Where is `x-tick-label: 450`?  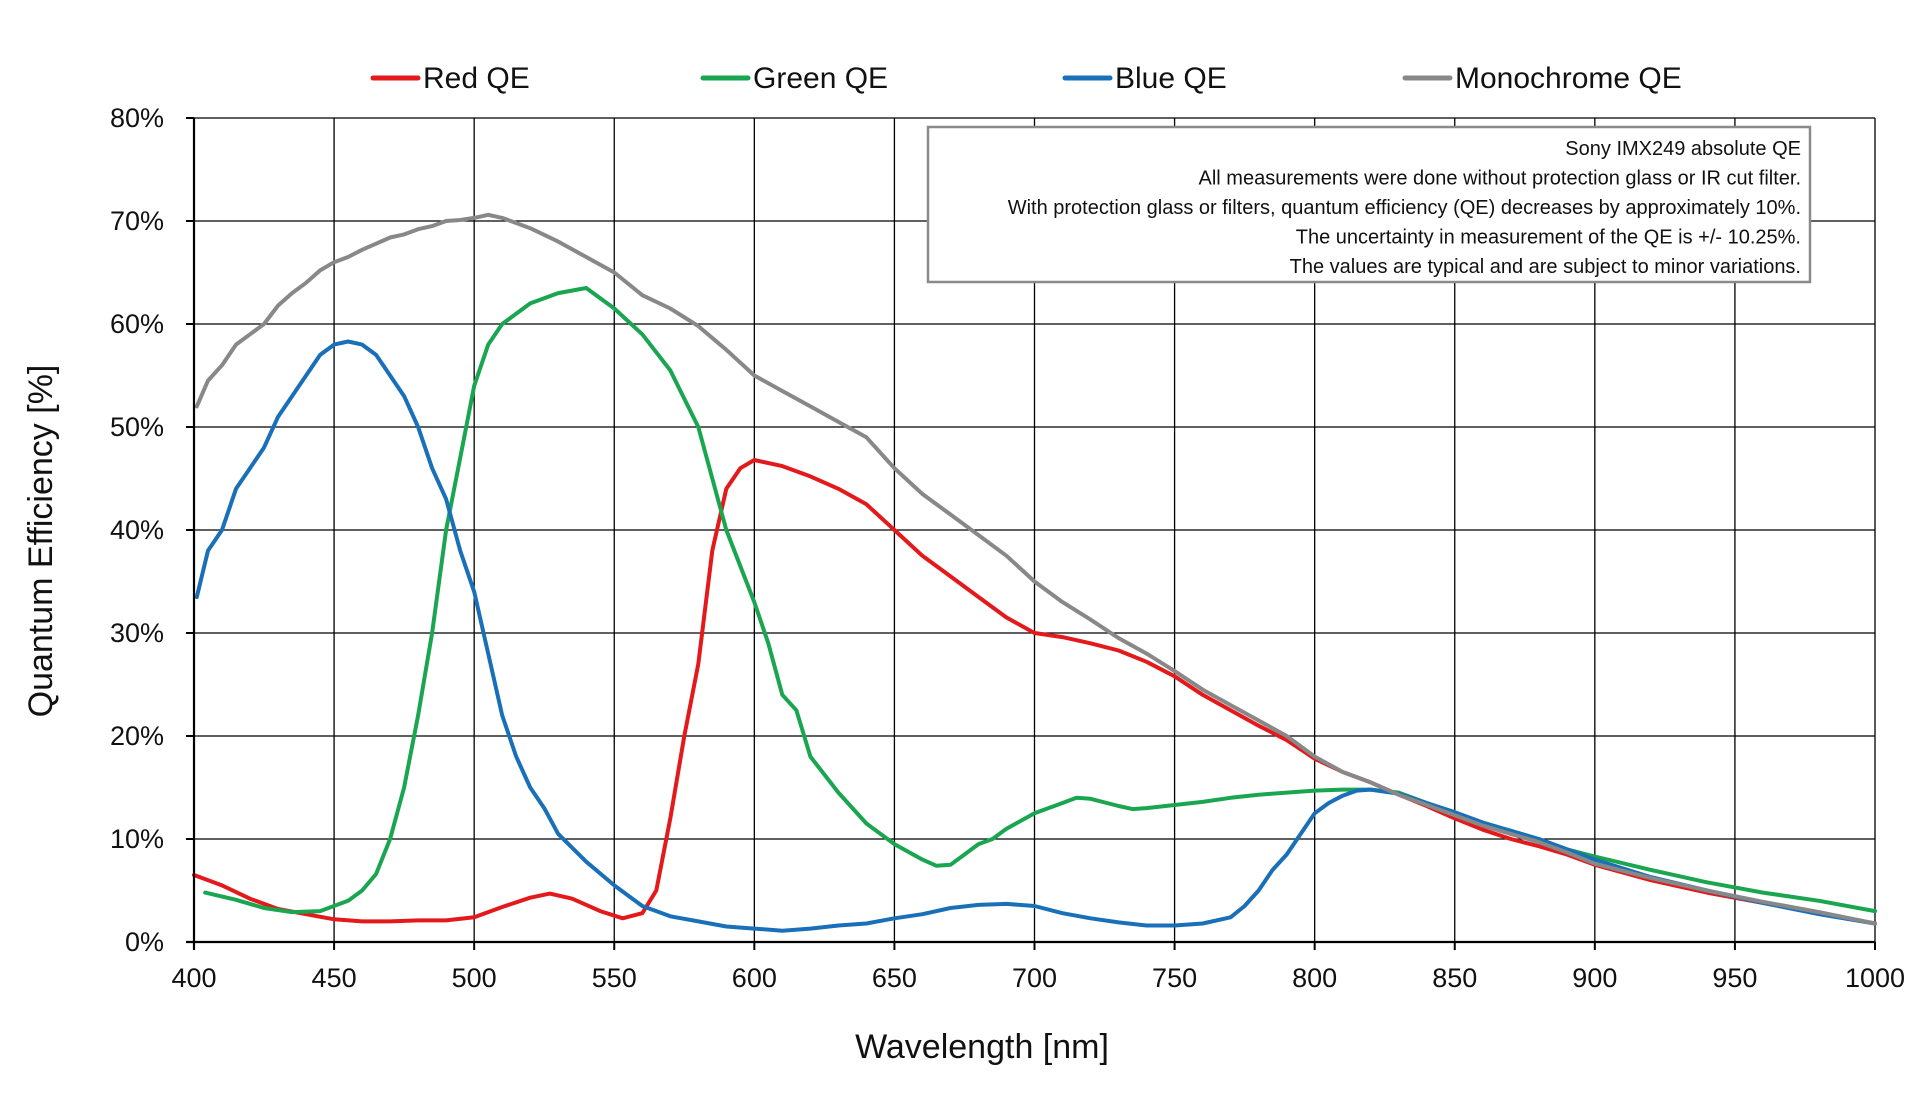
x-tick-label: 450 is located at coordinates (334, 978).